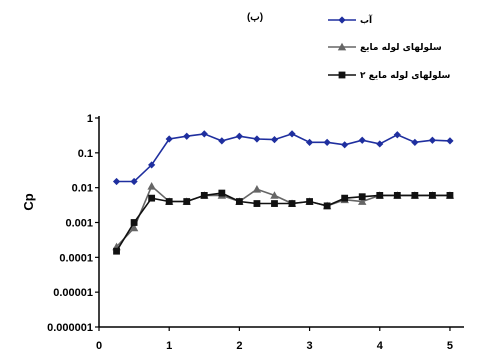 The width and height of the screenshot is (481, 363). I want to click on legend: آب سلولهای لوله مایع سلولهای لوله مایع ۲, so click(389, 47).